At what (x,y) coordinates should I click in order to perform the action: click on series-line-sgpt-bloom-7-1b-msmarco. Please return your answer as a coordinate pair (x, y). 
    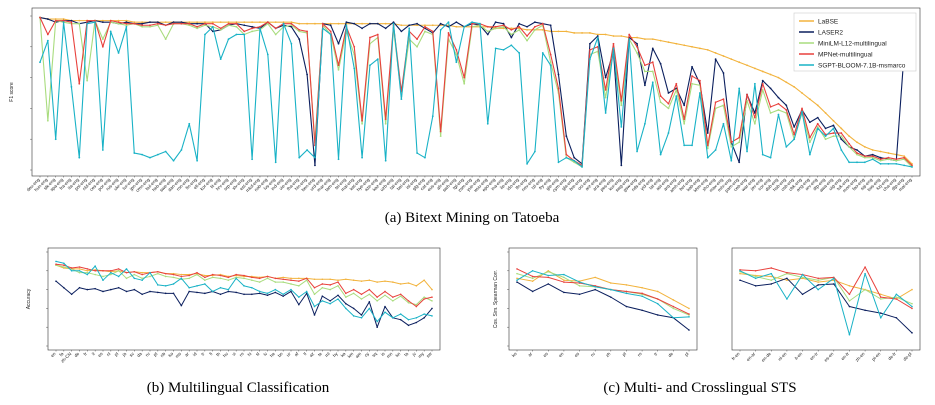
    Looking at the image, I should click on (603, 294).